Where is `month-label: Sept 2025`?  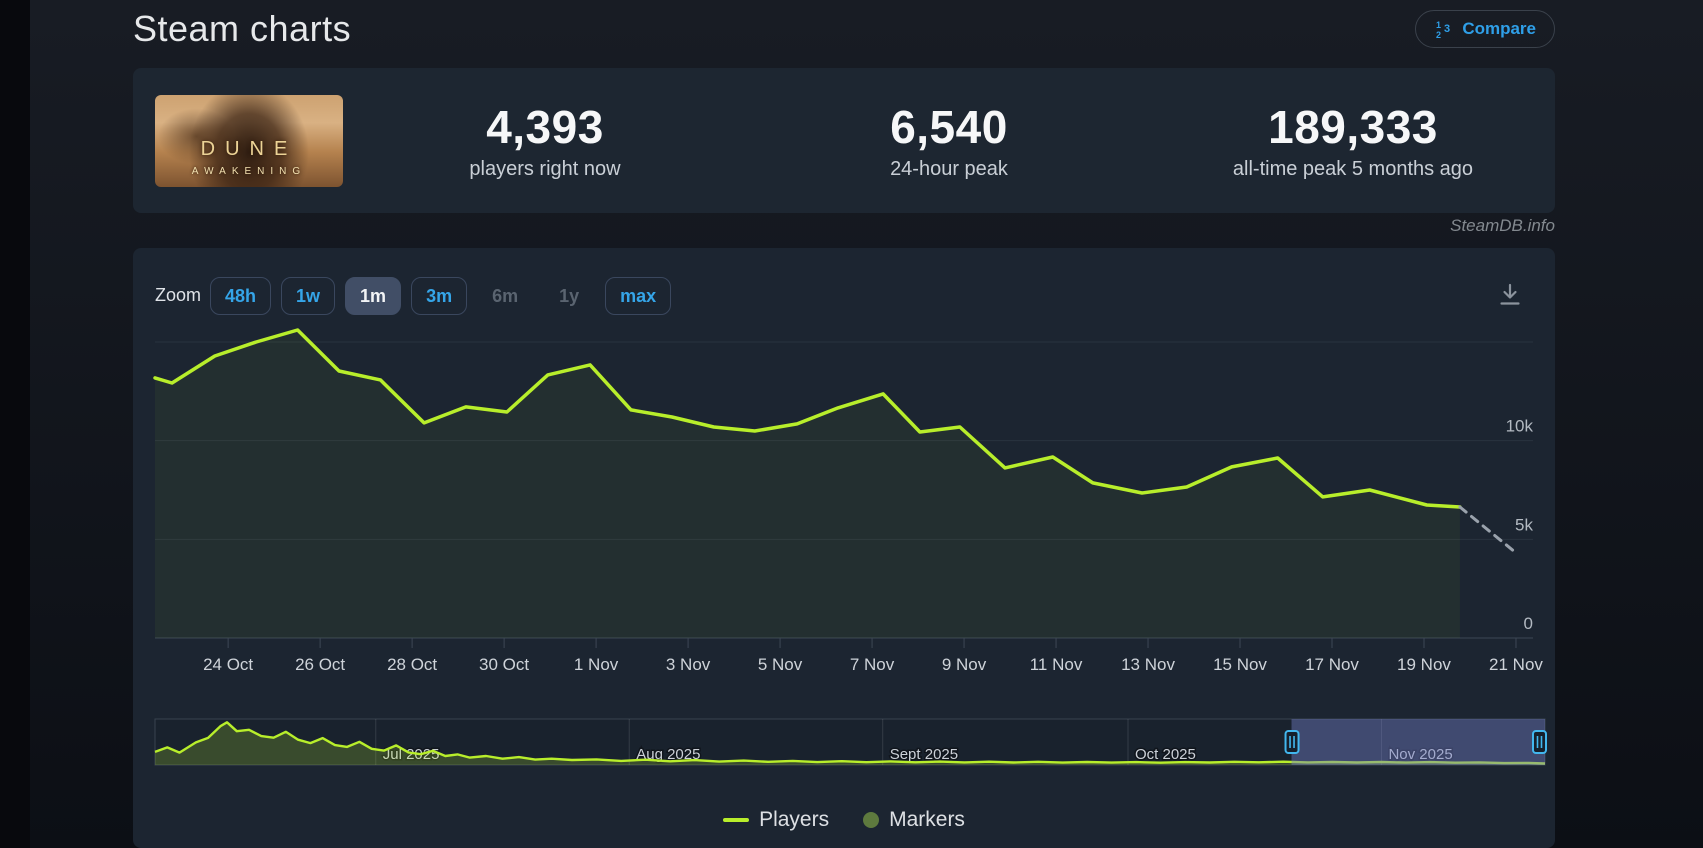 month-label: Sept 2025 is located at coordinates (924, 754).